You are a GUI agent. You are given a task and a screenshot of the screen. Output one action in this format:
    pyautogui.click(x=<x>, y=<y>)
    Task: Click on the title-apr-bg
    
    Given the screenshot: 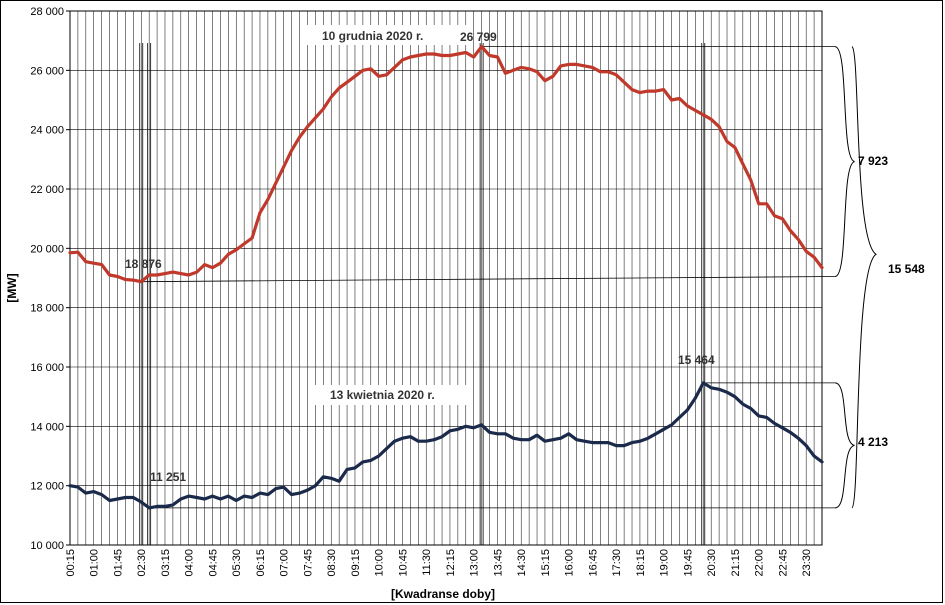 What is the action you would take?
    pyautogui.click(x=394, y=395)
    